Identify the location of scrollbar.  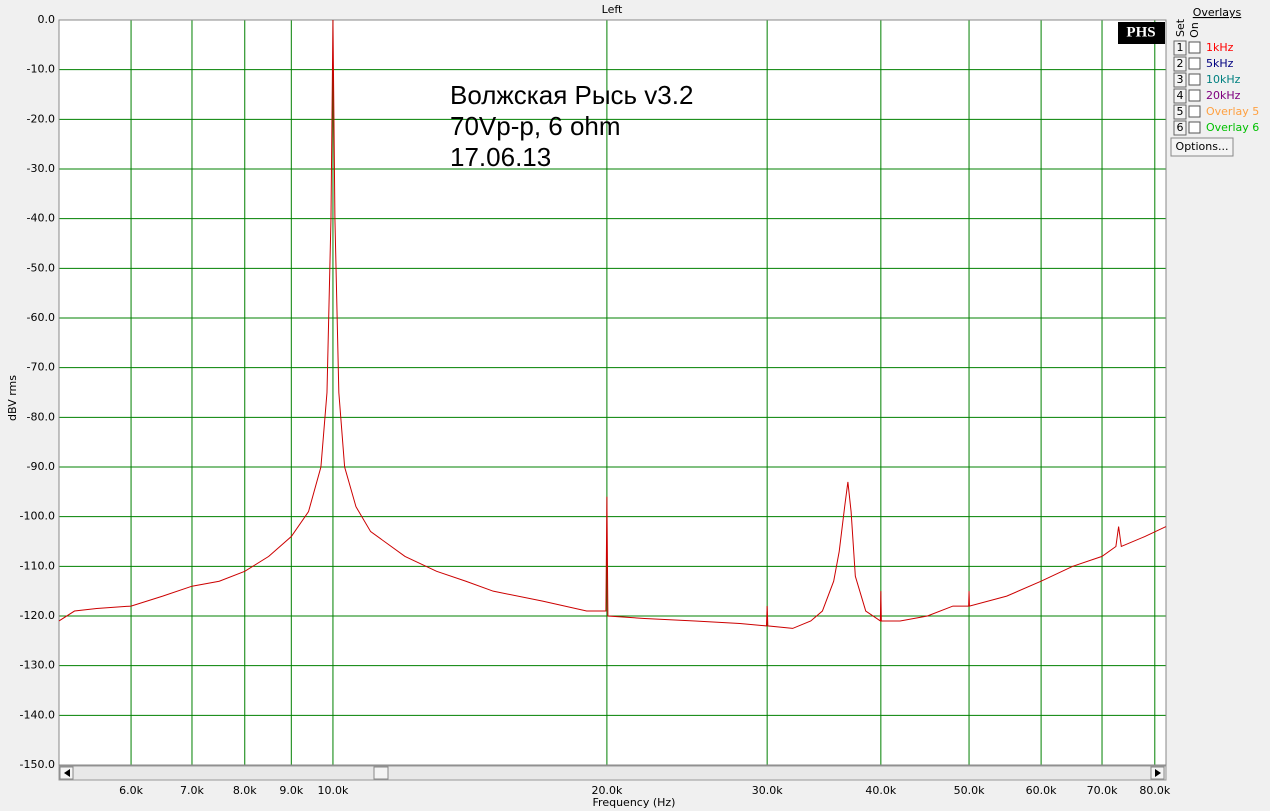
(612, 773).